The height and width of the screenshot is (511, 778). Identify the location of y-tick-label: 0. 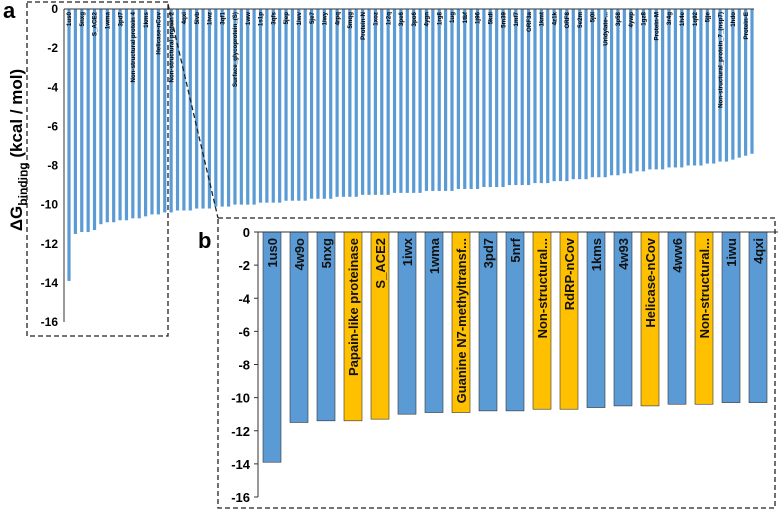
(246, 232).